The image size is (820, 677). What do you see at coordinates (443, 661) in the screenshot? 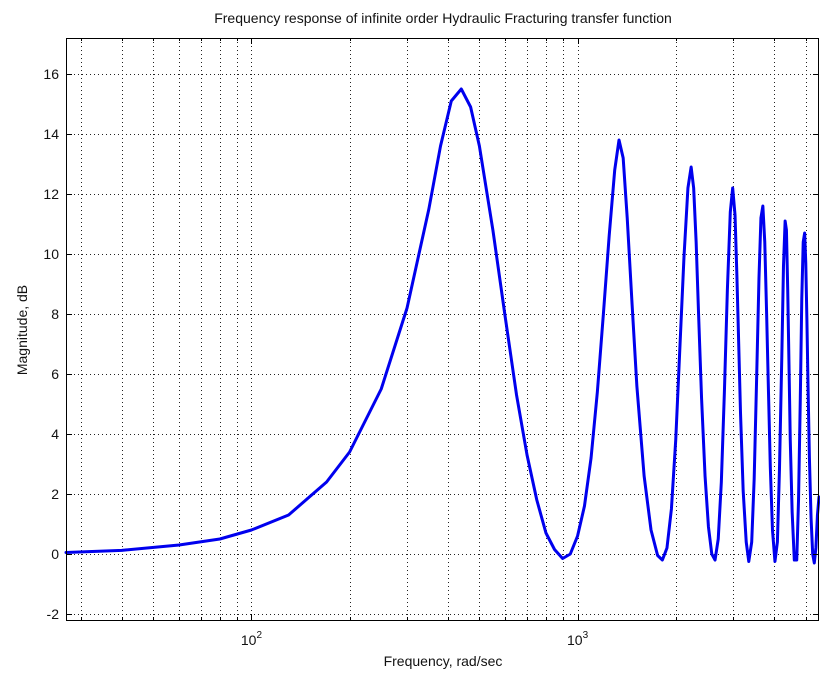
I see `x-axis-title: Frequency, rad/sec` at bounding box center [443, 661].